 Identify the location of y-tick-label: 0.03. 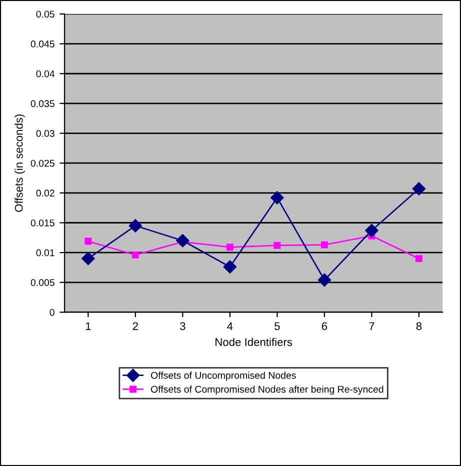
(45, 133).